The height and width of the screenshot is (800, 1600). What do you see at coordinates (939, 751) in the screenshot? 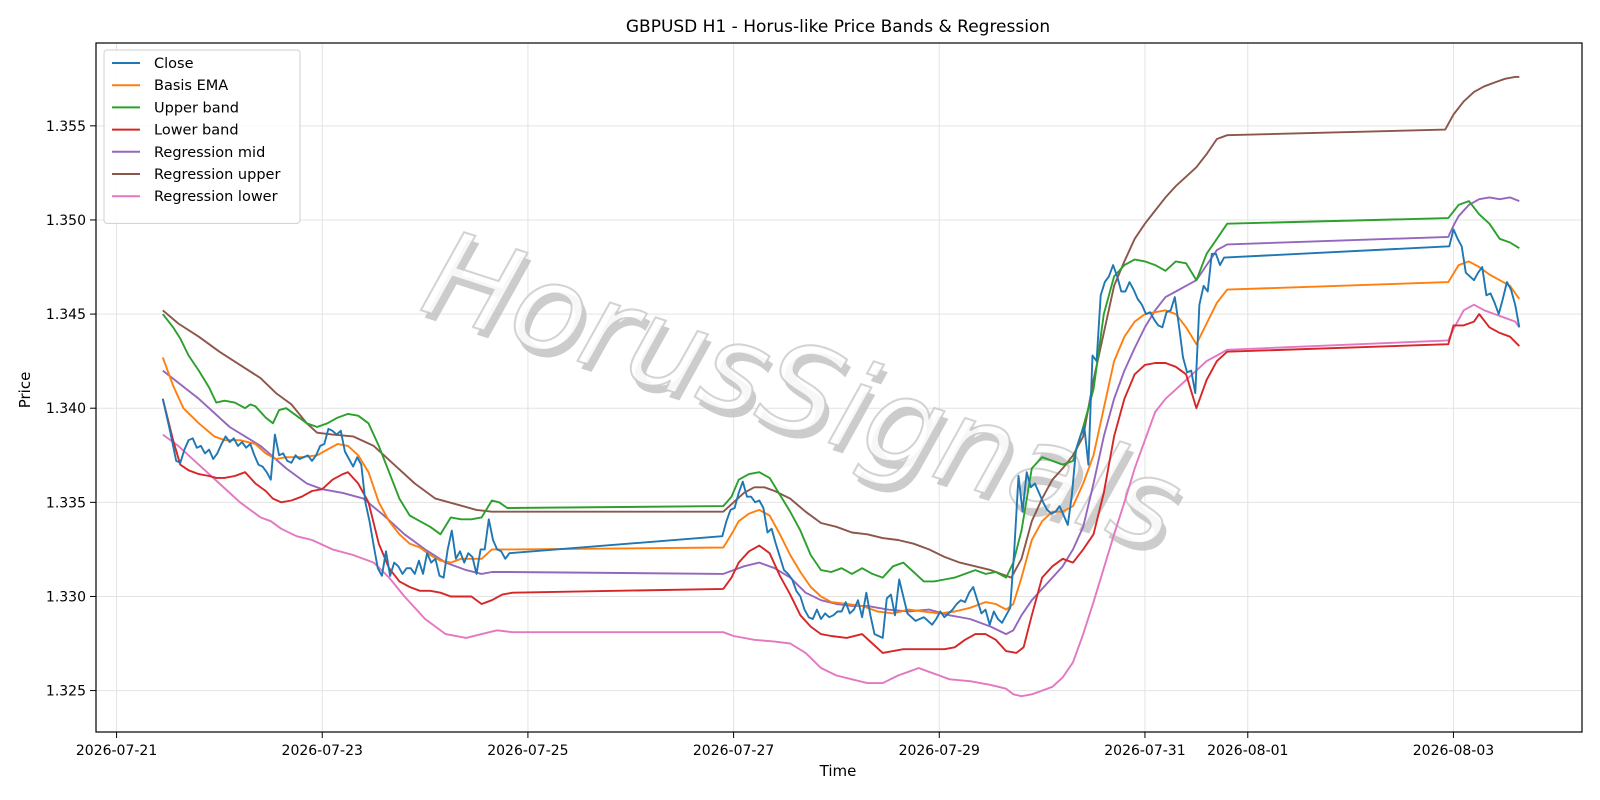
I see `x-tick-label: 2026-07-29` at bounding box center [939, 751].